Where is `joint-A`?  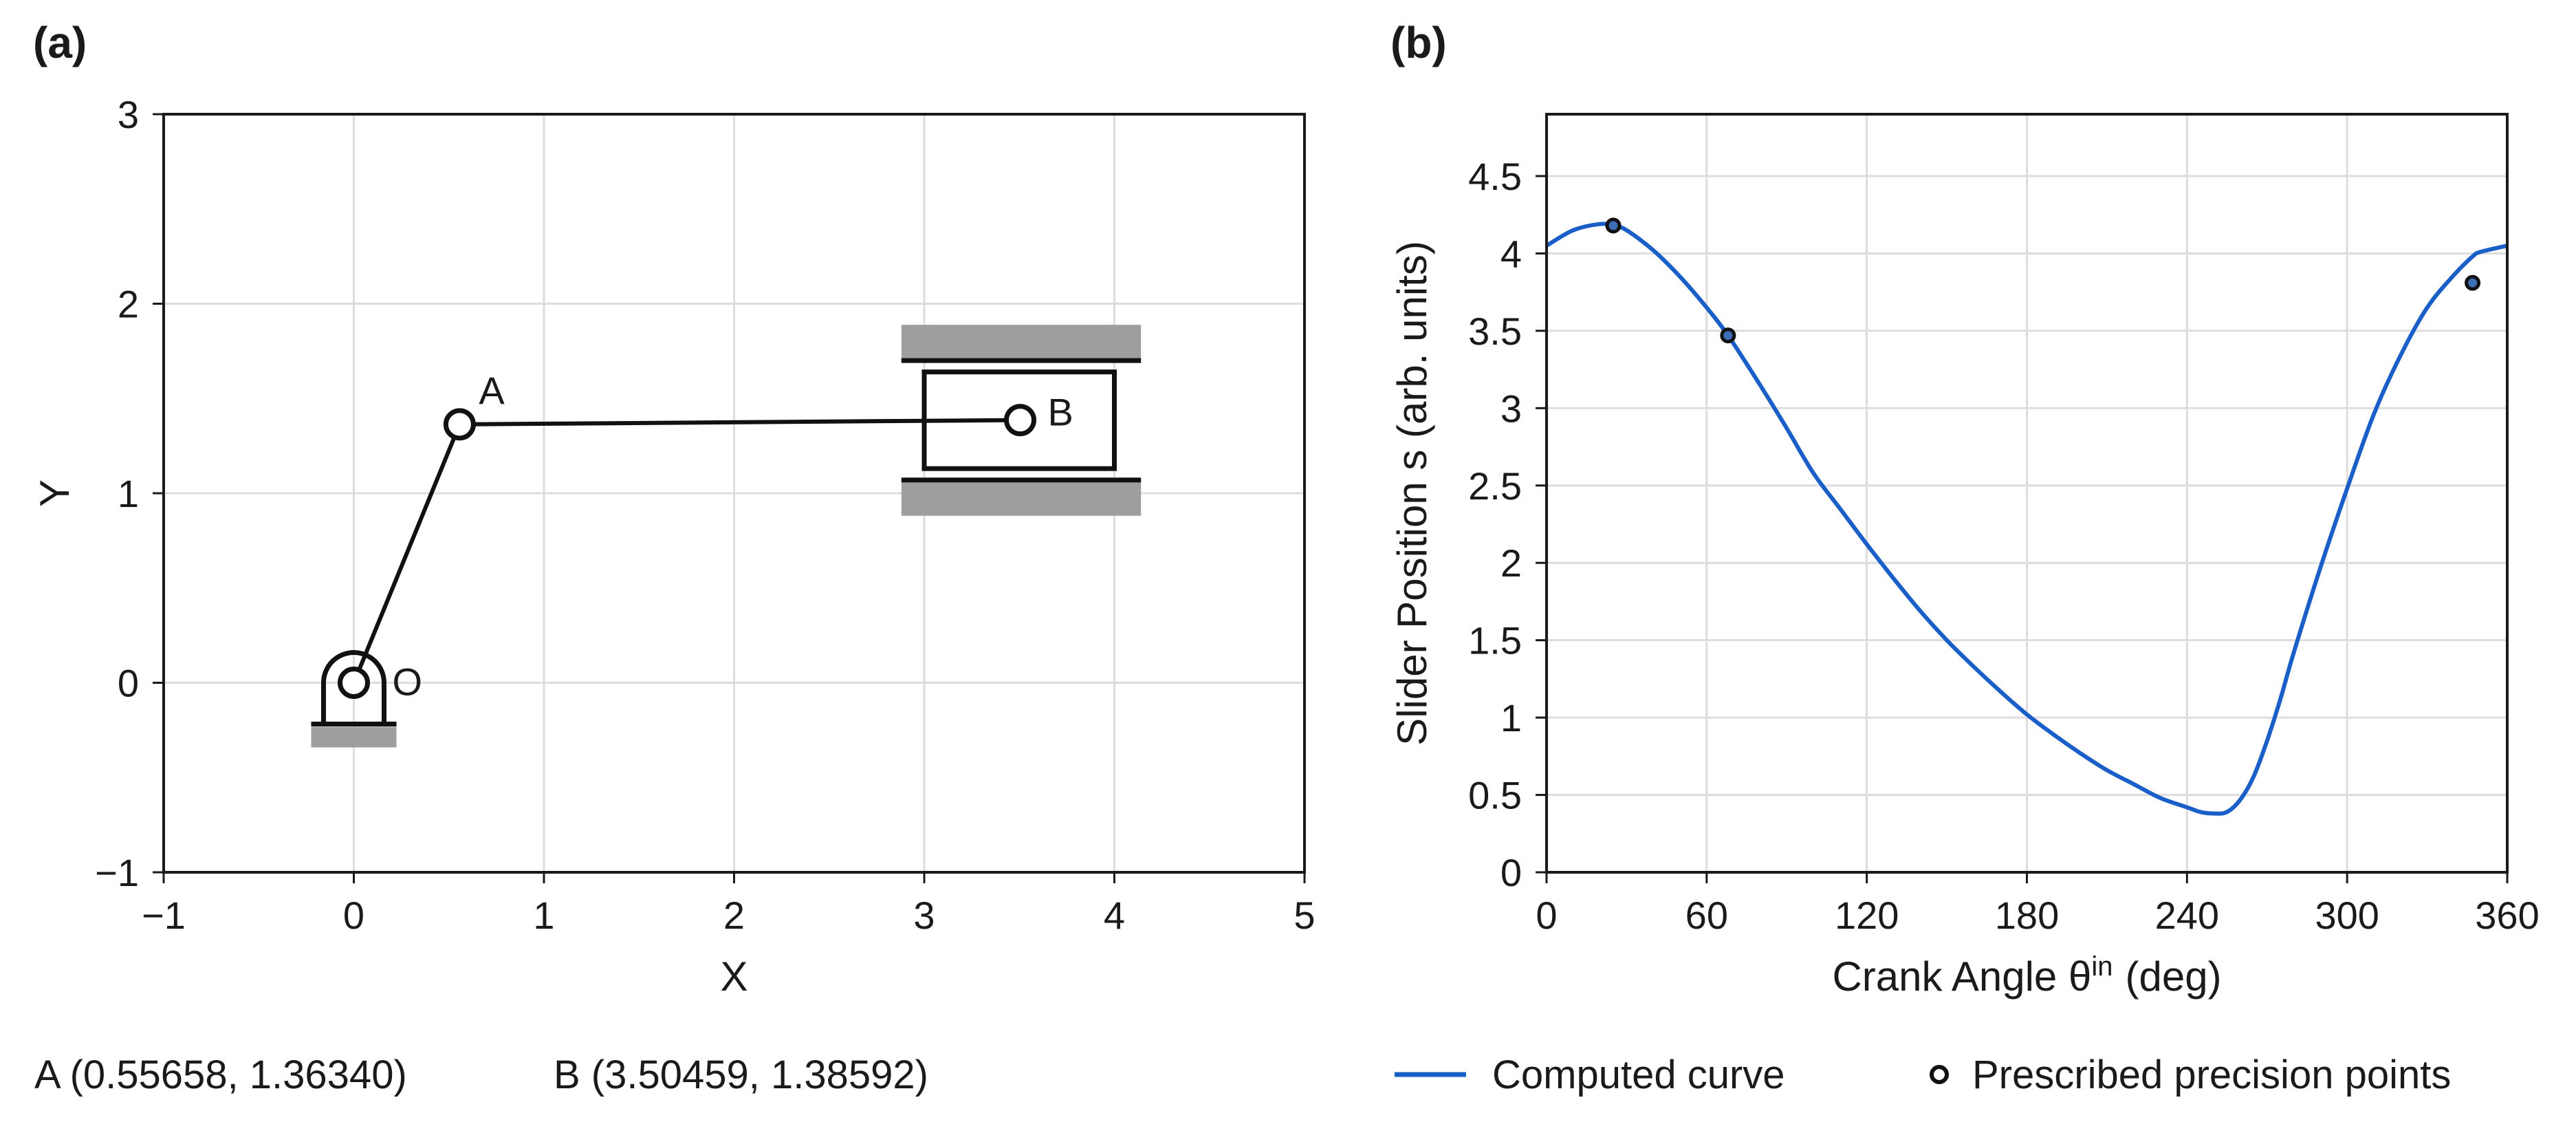
joint-A is located at coordinates (459, 424).